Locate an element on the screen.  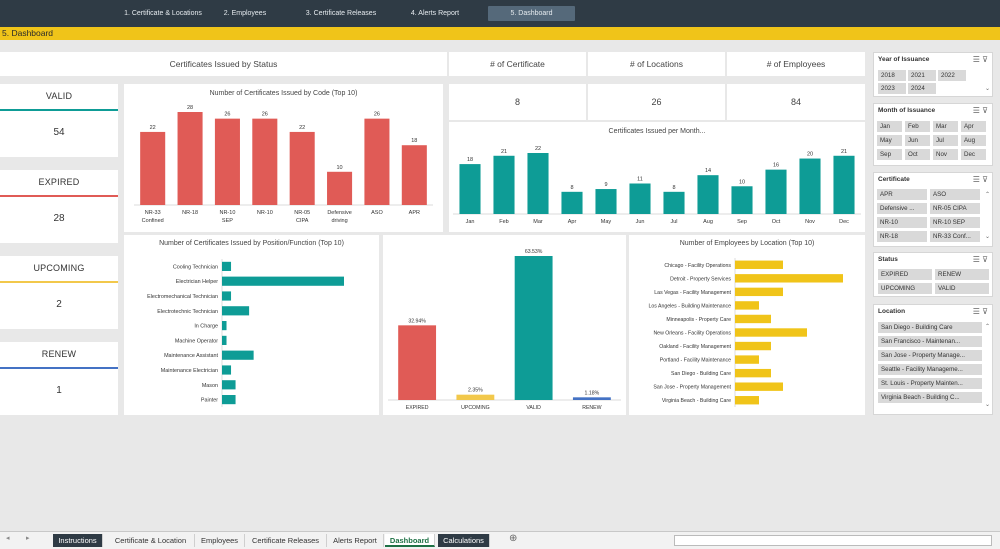
nav-certificate-locations-button: 1. Certificate & Locations is located at coordinates (163, 13).